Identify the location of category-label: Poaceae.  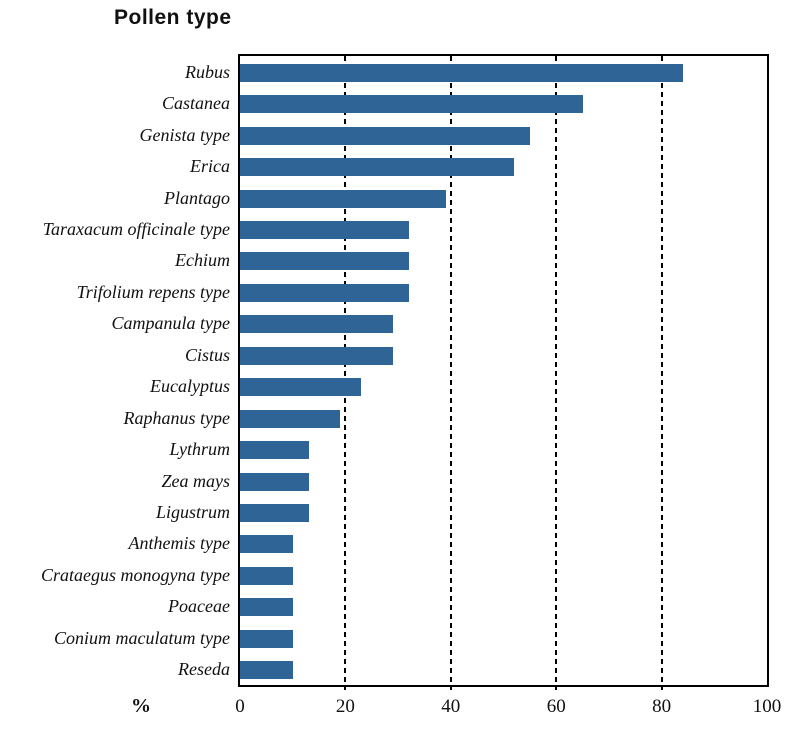
(199, 606).